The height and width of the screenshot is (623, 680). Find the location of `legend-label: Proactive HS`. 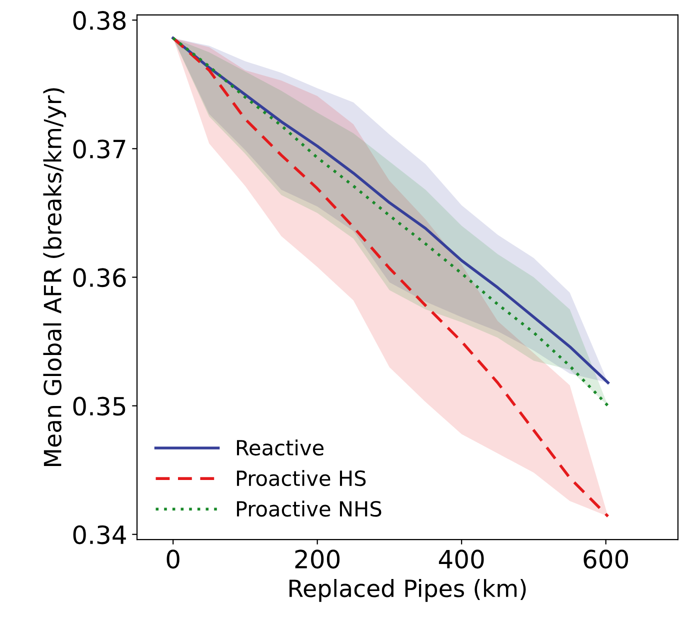

legend-label: Proactive HS is located at coordinates (301, 478).